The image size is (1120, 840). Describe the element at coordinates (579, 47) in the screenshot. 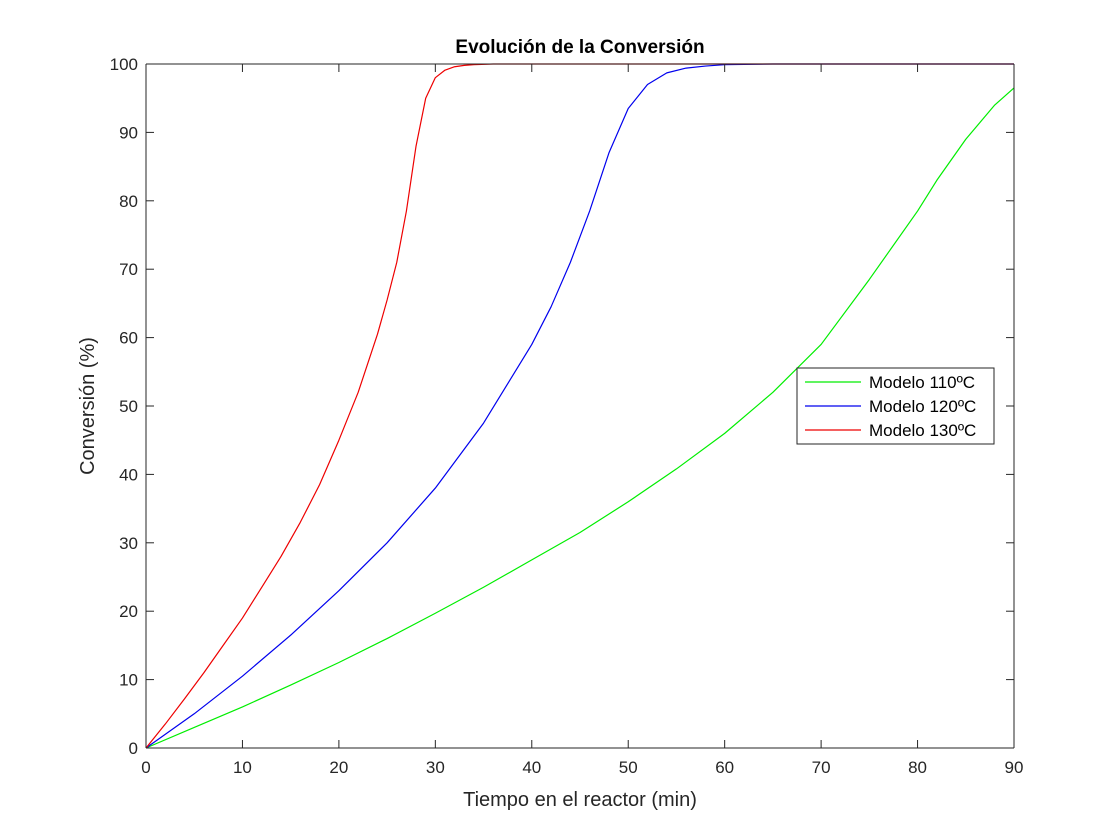

I see `chart-title: Evolución de la Conversión` at that location.